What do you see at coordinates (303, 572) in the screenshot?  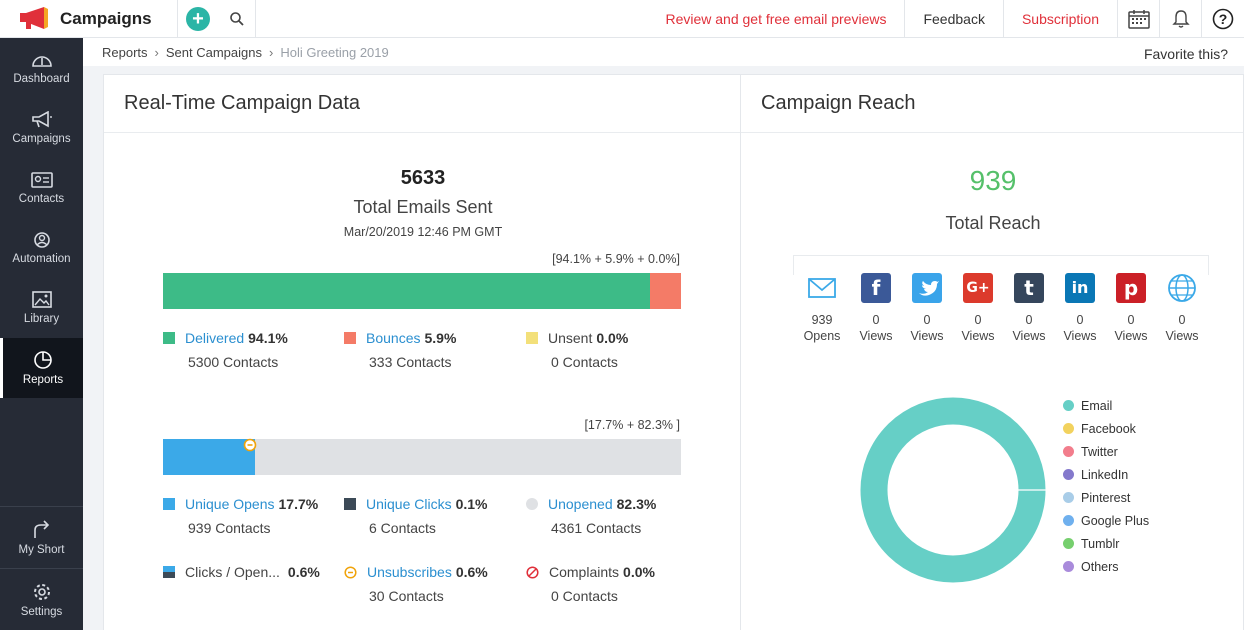 I see `clicks-open-pct: 0.6%` at bounding box center [303, 572].